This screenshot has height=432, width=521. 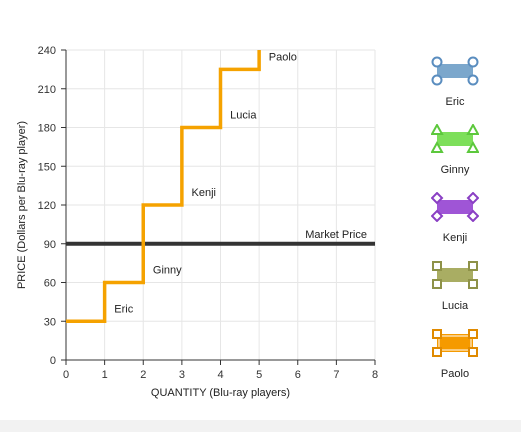 What do you see at coordinates (455, 156) in the screenshot?
I see `legend-item-ginny: Ginny` at bounding box center [455, 156].